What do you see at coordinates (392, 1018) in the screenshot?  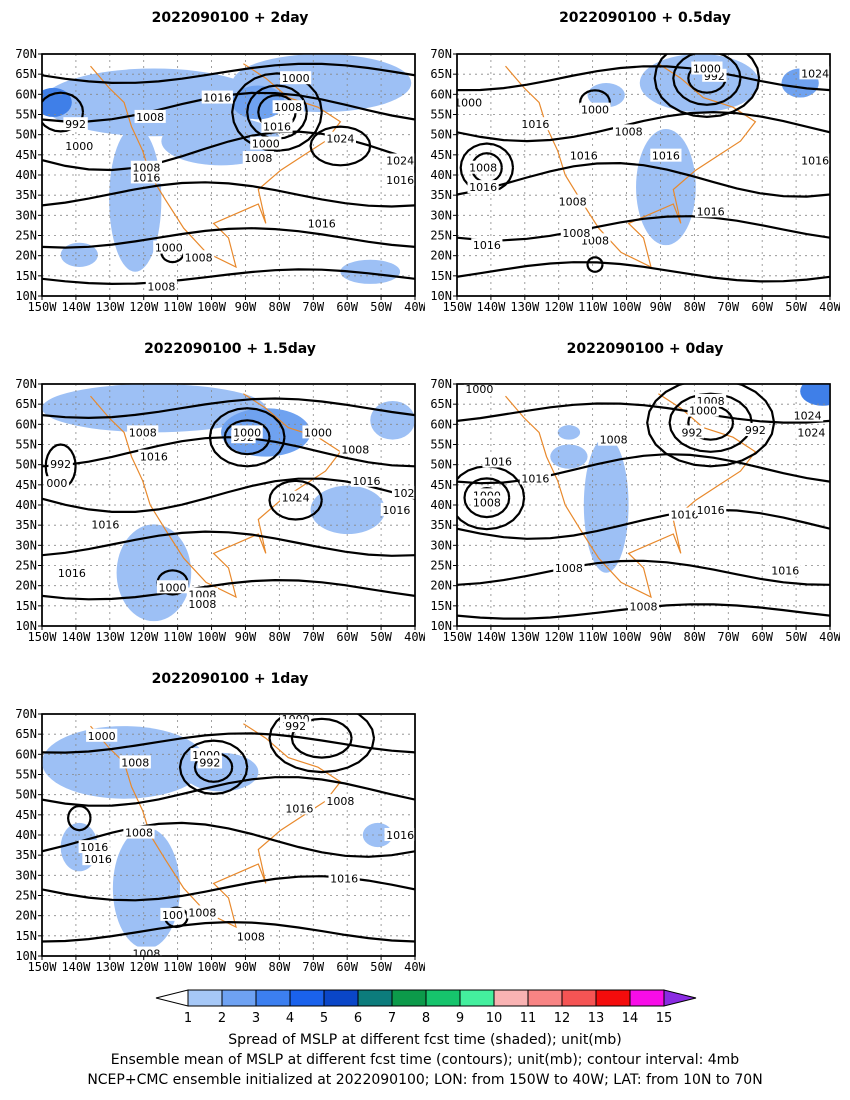 I see `colorbar-level-label: 7` at bounding box center [392, 1018].